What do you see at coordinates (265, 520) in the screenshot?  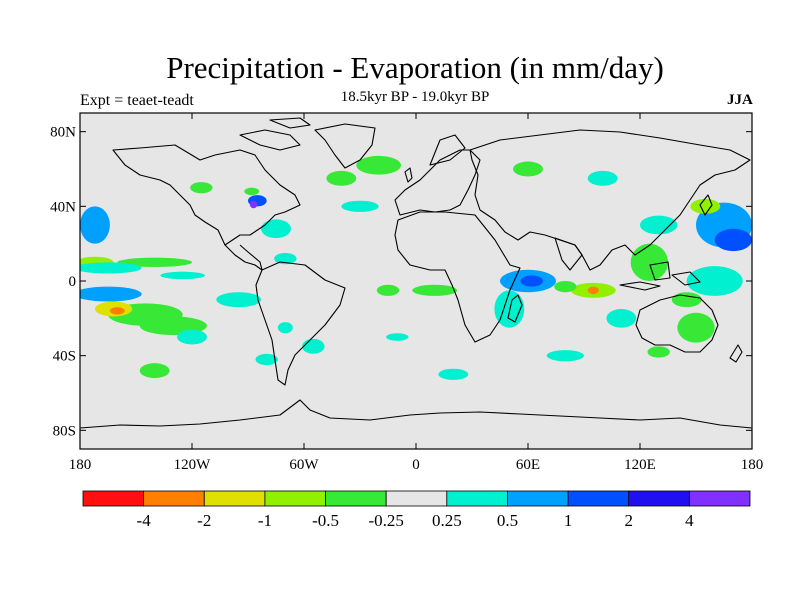 I see `colorbar-label: -1` at bounding box center [265, 520].